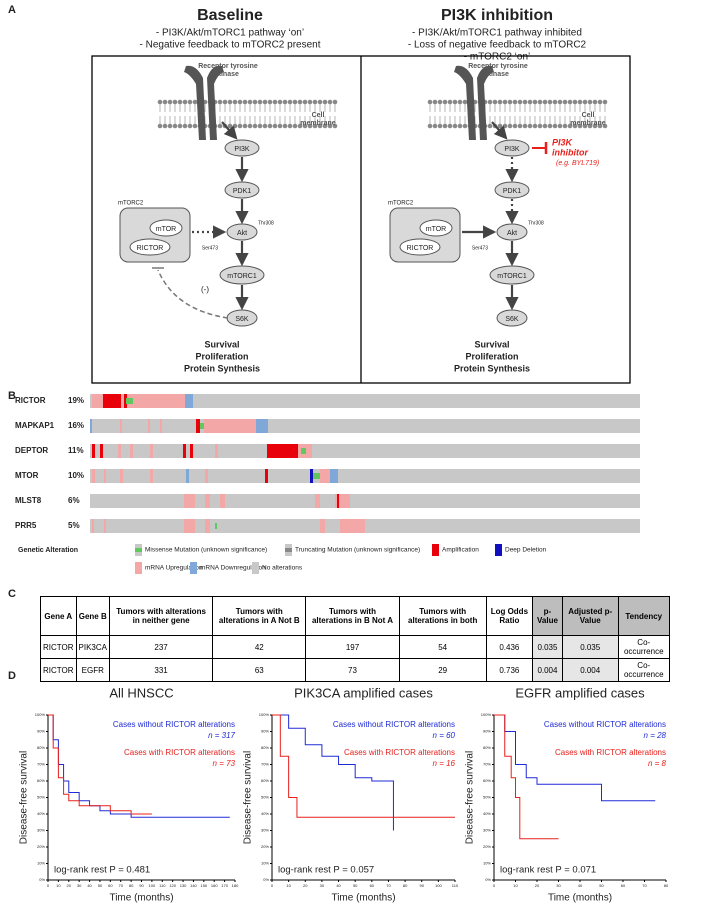 This screenshot has width=709, height=910. I want to click on panel-label: D, so click(12, 676).